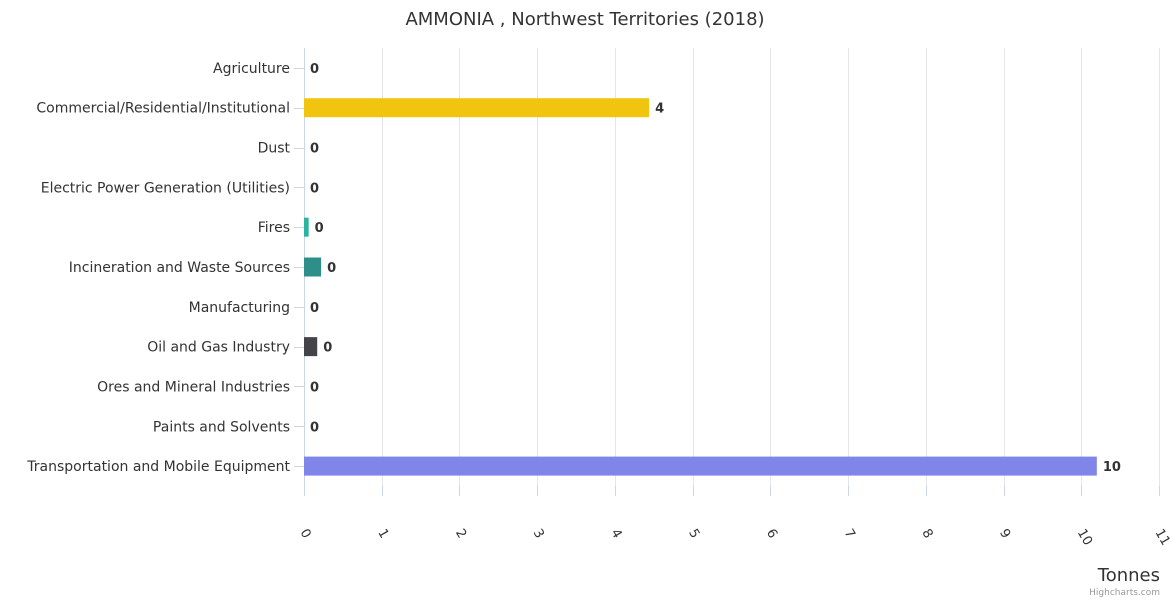 The width and height of the screenshot is (1170, 600). I want to click on category-label: Commercial/Residential/Institutional, so click(163, 109).